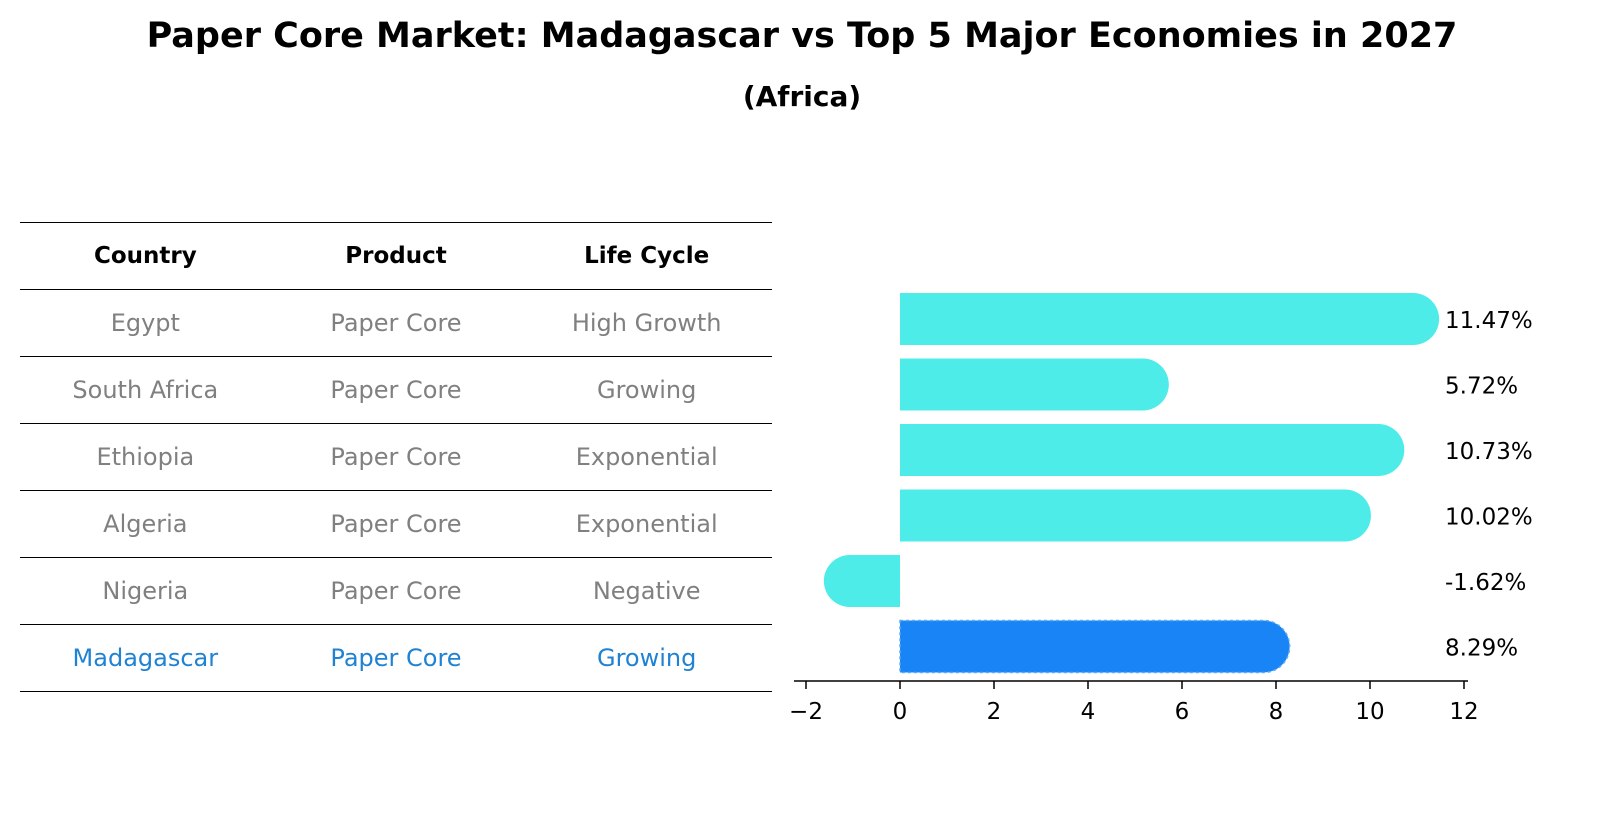 The height and width of the screenshot is (823, 1604). I want to click on bar-algeria, so click(1135, 515).